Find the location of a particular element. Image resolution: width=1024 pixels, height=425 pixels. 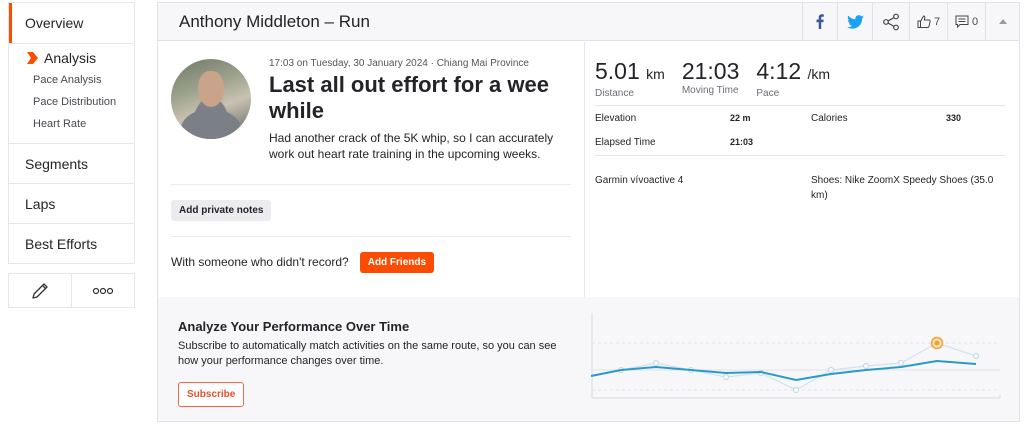

efforts-line is located at coordinates (798, 366).